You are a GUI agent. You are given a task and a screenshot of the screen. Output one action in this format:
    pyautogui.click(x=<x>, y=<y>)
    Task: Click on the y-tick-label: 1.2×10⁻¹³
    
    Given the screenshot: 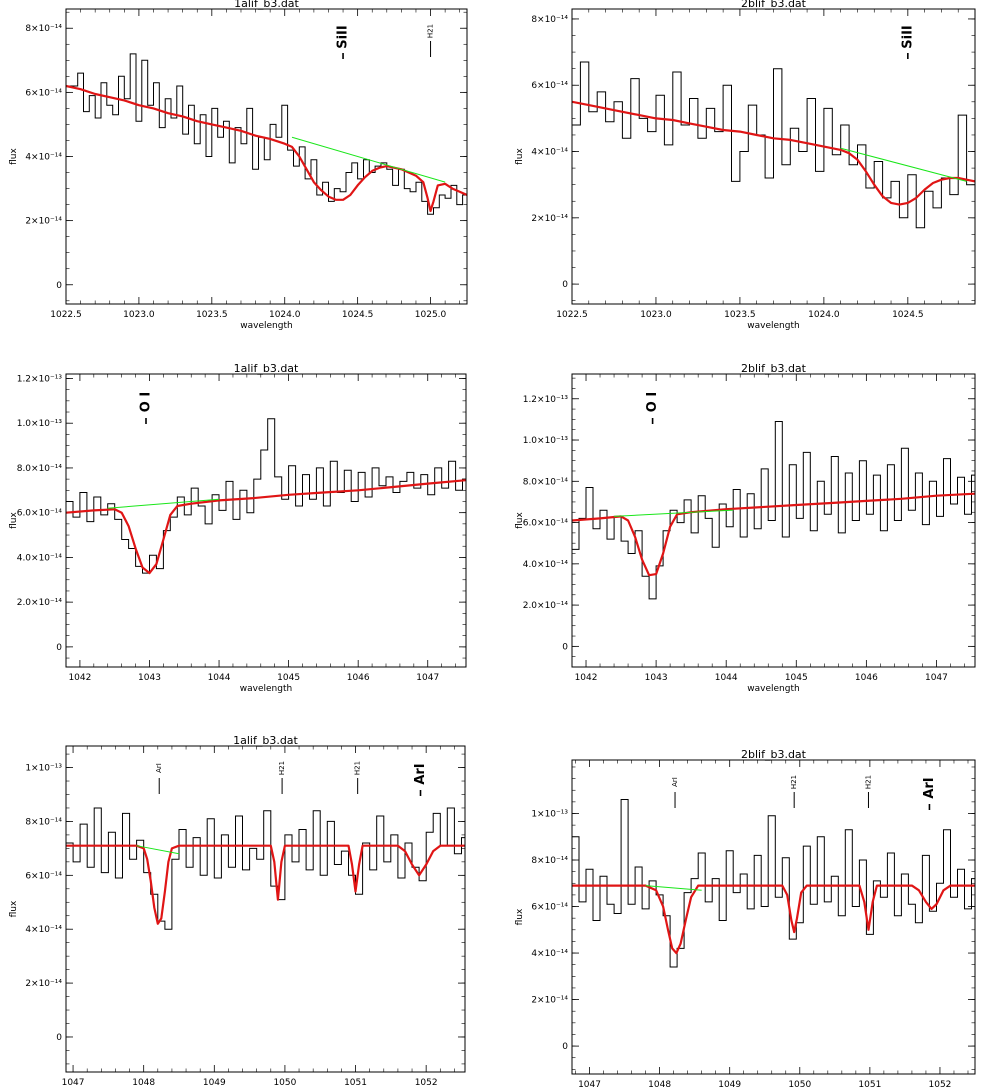 What is the action you would take?
    pyautogui.click(x=546, y=400)
    